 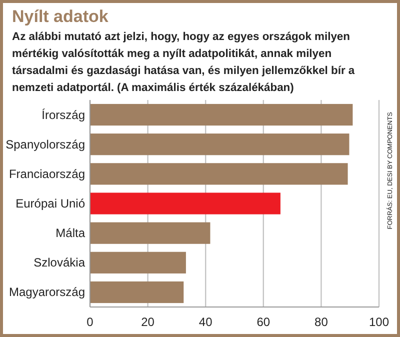 What do you see at coordinates (46, 292) in the screenshot?
I see `y-tick-label: Magyarország` at bounding box center [46, 292].